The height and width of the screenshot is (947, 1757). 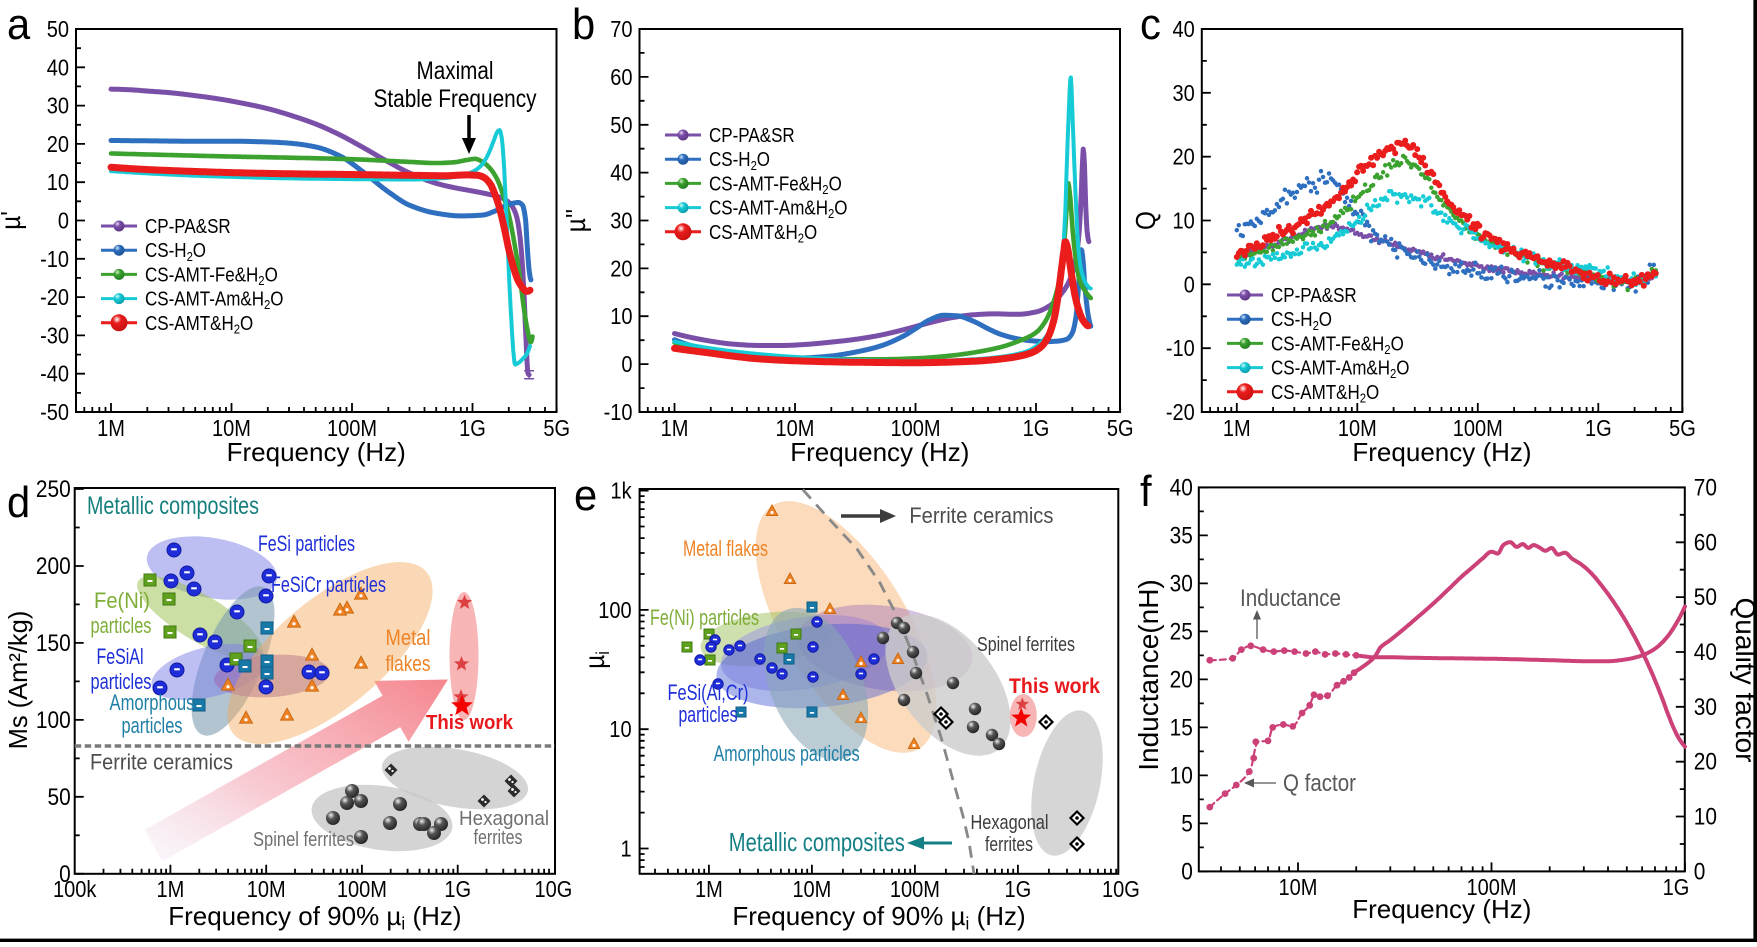 I want to click on svg-text: (Hz), so click(x=433, y=916).